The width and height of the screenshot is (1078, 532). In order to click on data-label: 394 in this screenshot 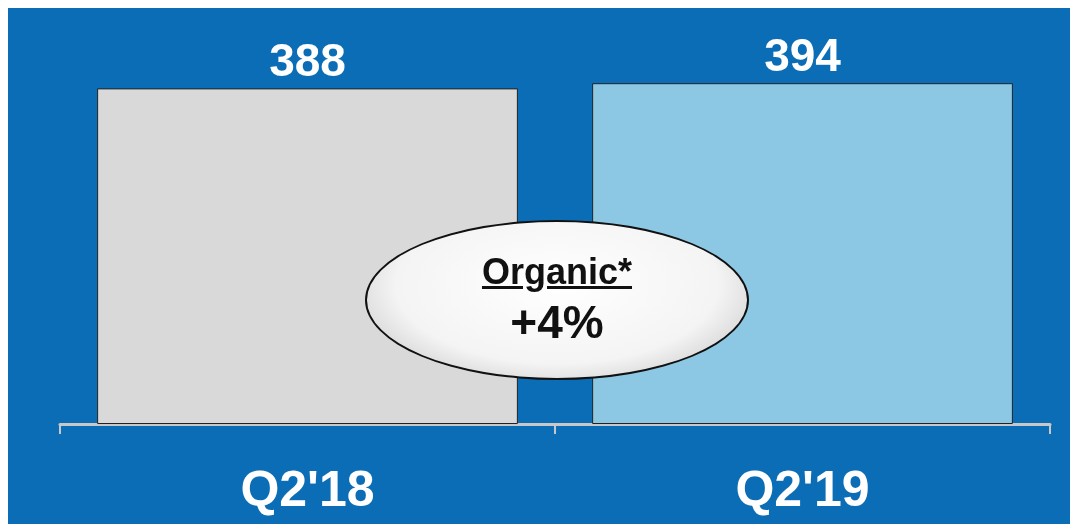, I will do `click(803, 55)`.